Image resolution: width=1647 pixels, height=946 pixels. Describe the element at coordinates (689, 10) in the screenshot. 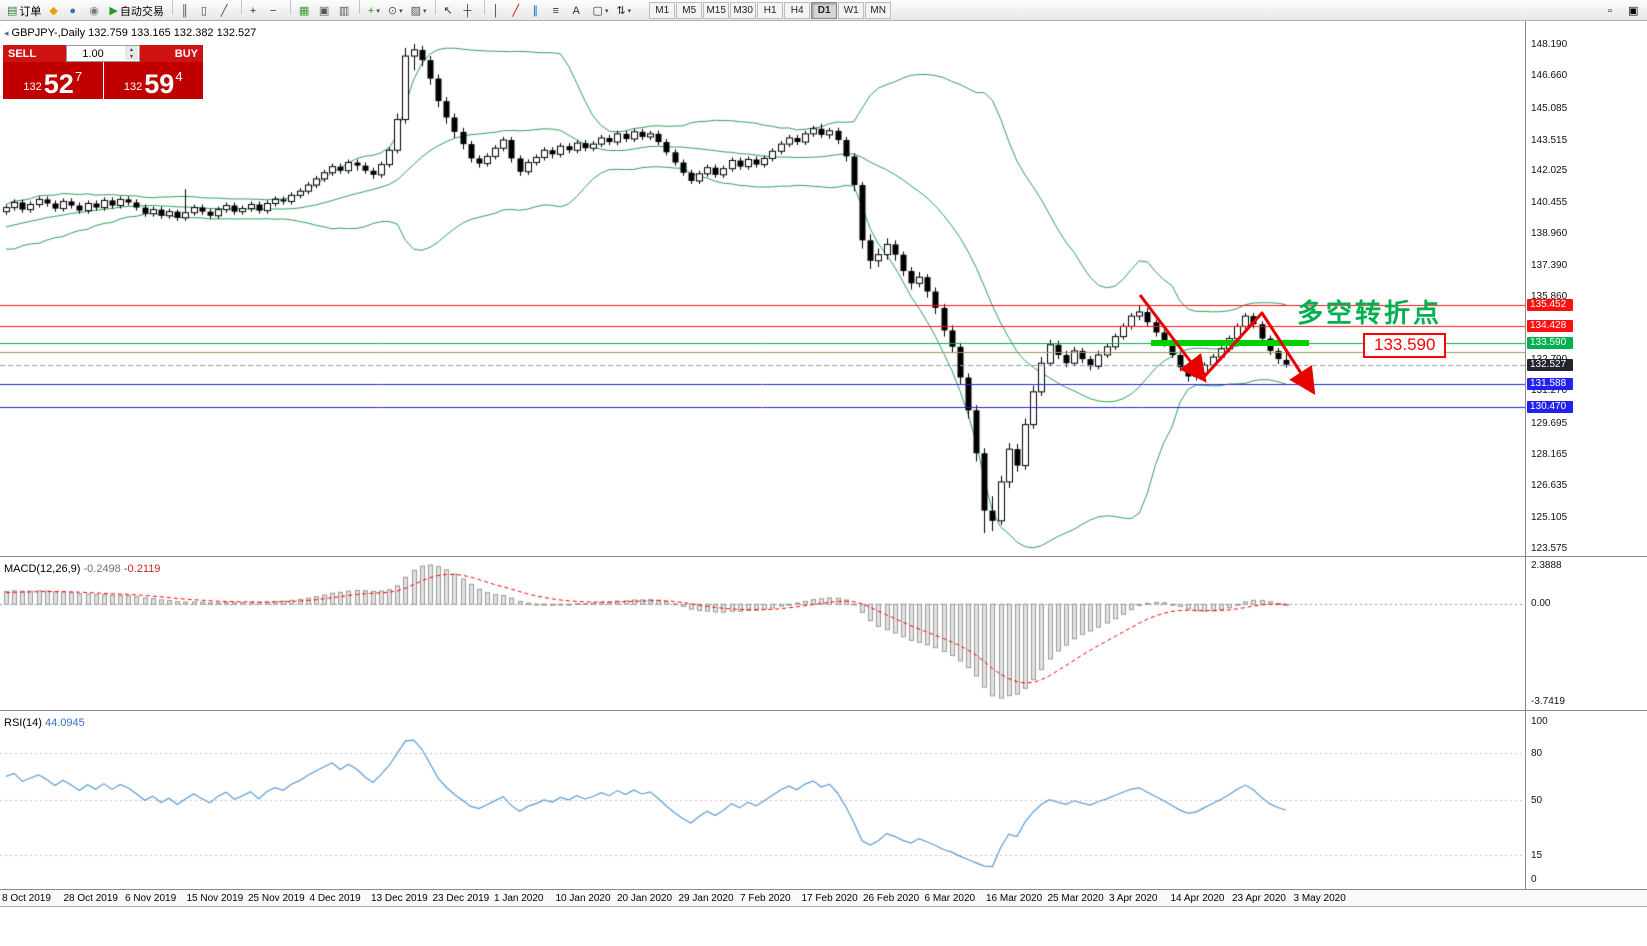

I see `timeframe-button-m5: M5` at that location.